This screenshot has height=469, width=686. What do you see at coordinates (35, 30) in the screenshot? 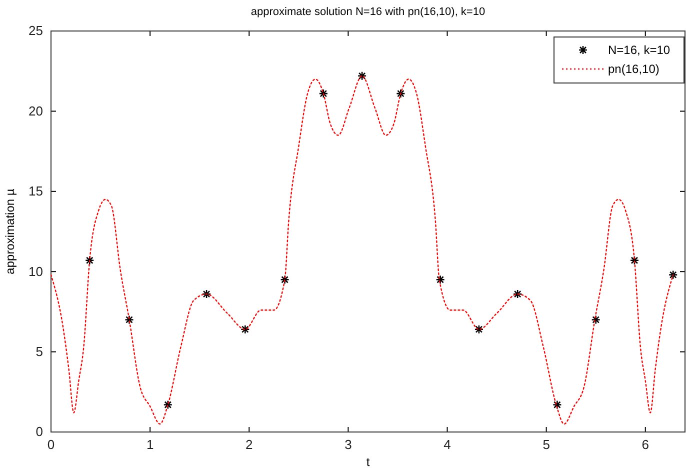
I see `y-tick-label: 25` at bounding box center [35, 30].